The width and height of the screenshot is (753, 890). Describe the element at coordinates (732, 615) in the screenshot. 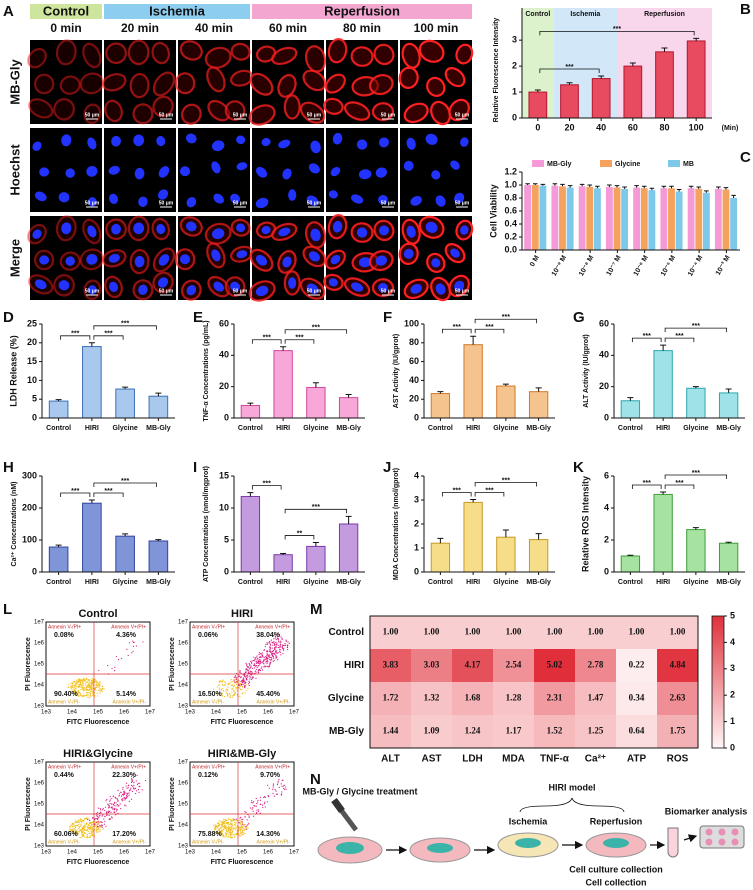

I see `colorbar-label: 5` at that location.